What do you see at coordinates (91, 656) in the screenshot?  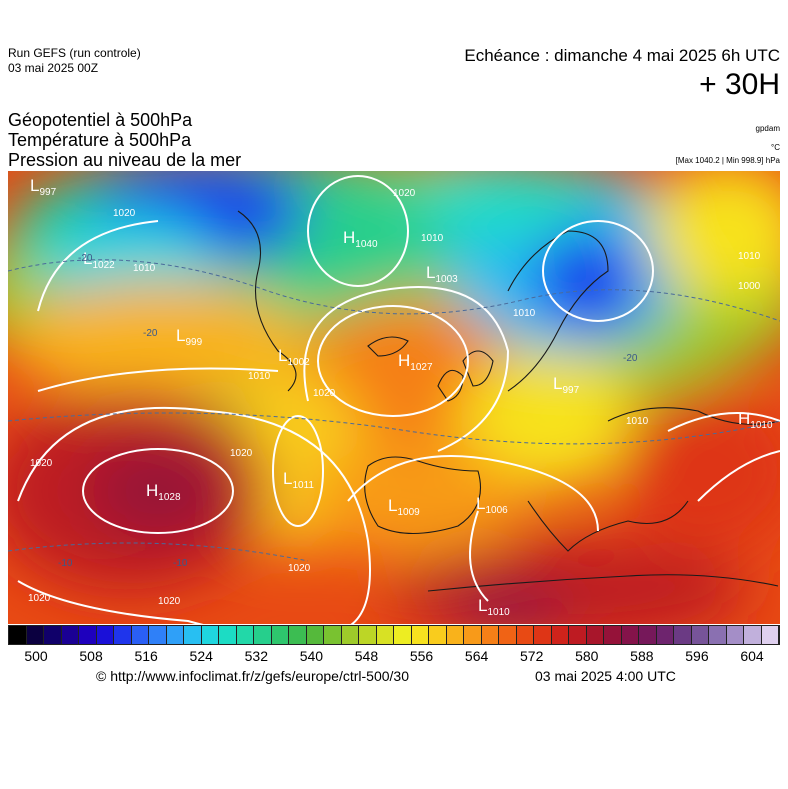 I see `colorbar-tick-label: 508` at bounding box center [91, 656].